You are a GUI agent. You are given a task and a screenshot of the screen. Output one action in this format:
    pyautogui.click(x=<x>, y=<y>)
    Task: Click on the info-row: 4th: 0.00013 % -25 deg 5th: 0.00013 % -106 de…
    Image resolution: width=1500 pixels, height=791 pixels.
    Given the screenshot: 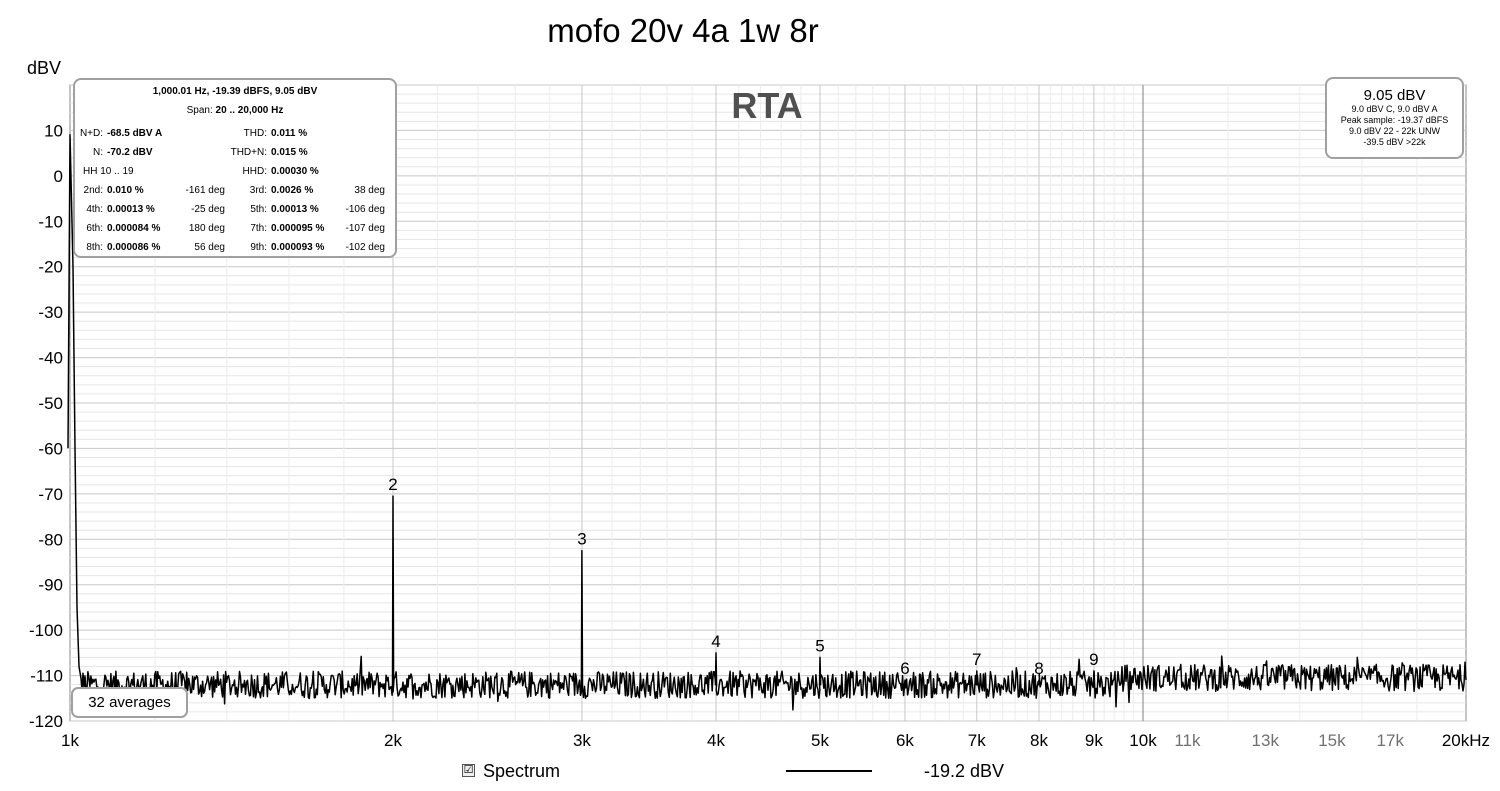 What is the action you would take?
    pyautogui.click(x=235, y=209)
    